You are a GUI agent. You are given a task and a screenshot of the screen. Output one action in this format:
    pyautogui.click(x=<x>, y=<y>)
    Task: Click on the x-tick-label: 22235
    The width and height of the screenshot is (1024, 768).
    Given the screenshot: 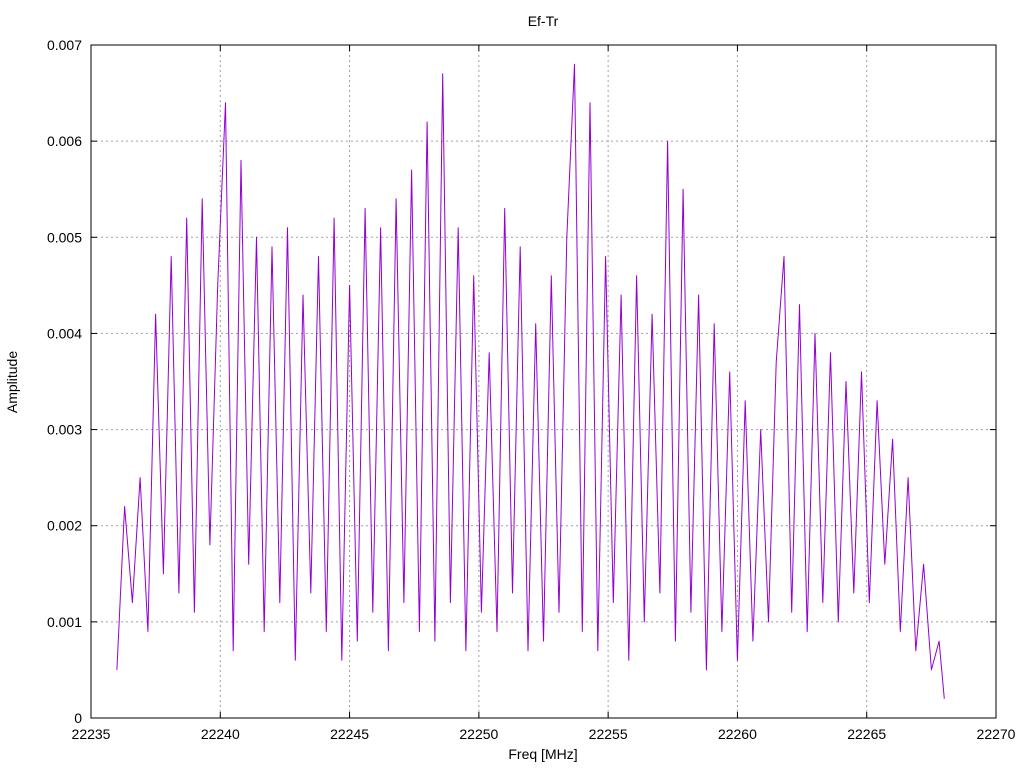 What is the action you would take?
    pyautogui.click(x=91, y=734)
    